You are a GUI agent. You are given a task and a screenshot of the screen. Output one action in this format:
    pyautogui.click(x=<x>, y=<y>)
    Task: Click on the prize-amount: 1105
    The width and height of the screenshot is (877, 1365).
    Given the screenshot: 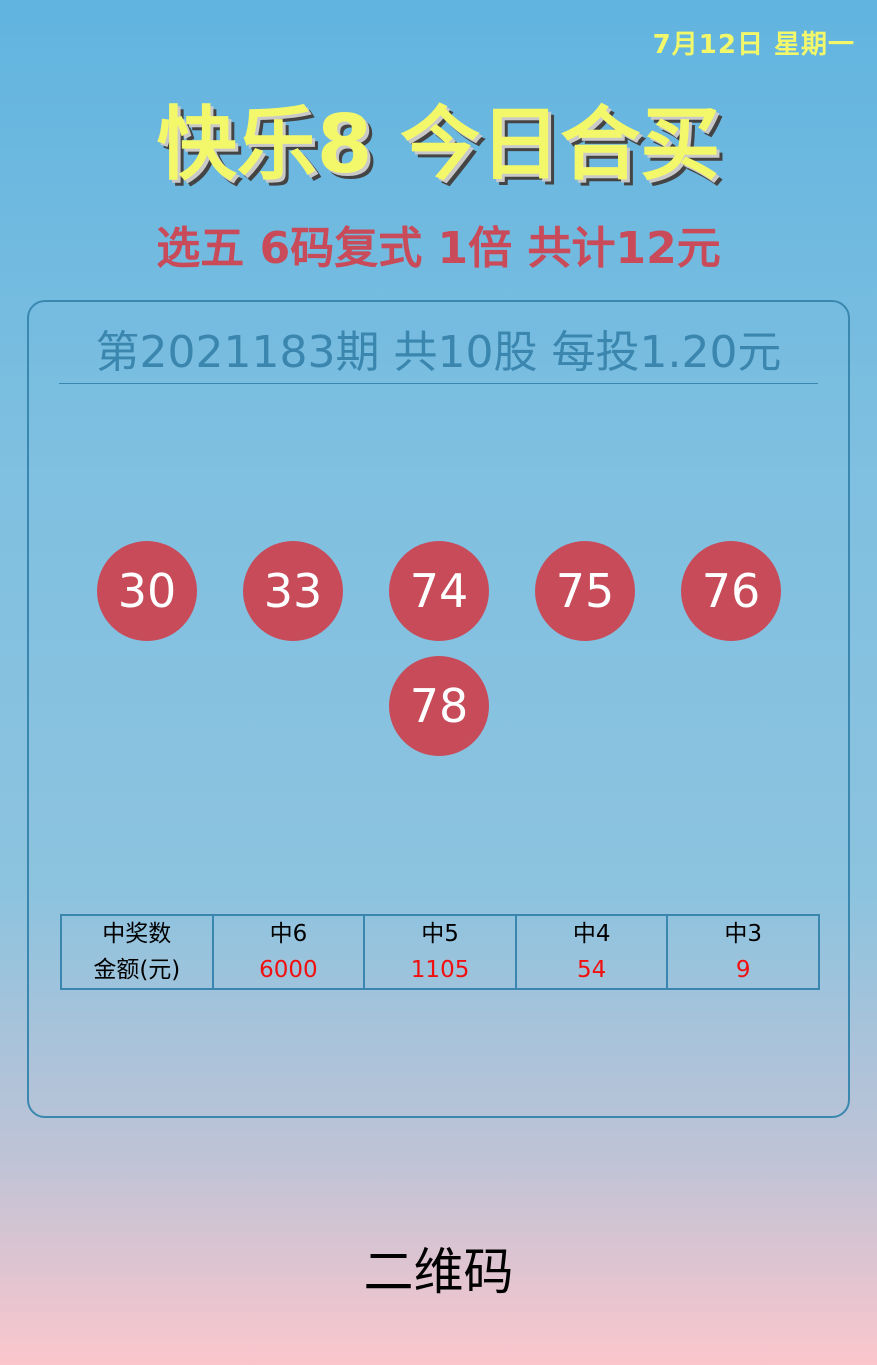 What is the action you would take?
    pyautogui.click(x=440, y=970)
    